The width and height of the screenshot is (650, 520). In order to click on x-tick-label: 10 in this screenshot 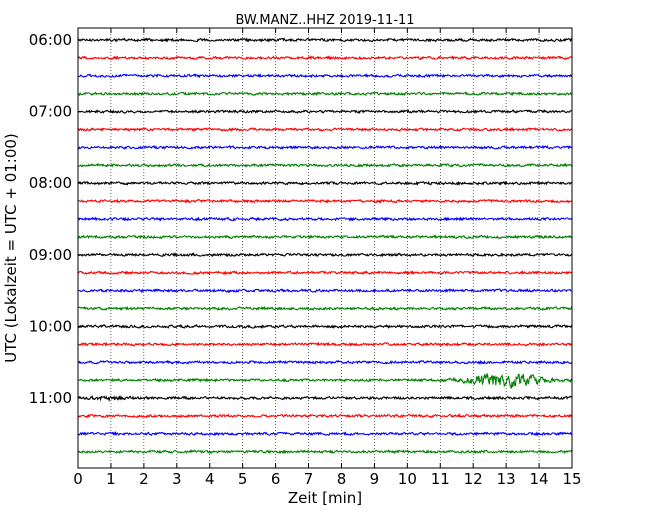, I will do `click(407, 479)`.